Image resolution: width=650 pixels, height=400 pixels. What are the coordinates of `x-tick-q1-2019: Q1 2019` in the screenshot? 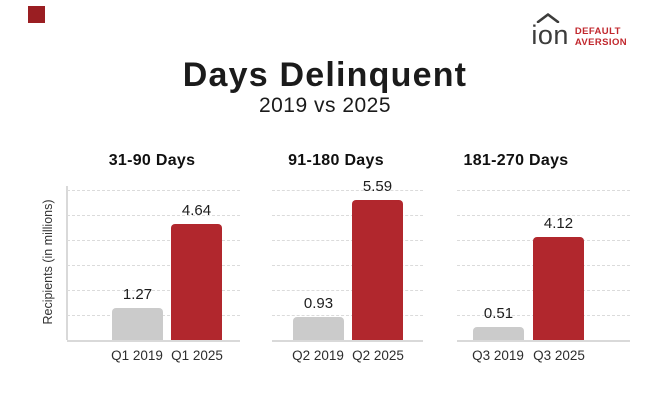 It's located at (137, 355).